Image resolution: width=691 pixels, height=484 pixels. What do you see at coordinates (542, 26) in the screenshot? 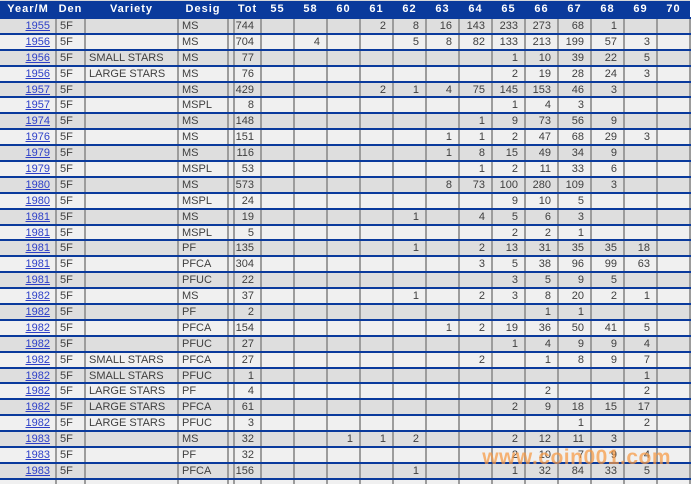
I see `grade-cell-66: 273` at bounding box center [542, 26].